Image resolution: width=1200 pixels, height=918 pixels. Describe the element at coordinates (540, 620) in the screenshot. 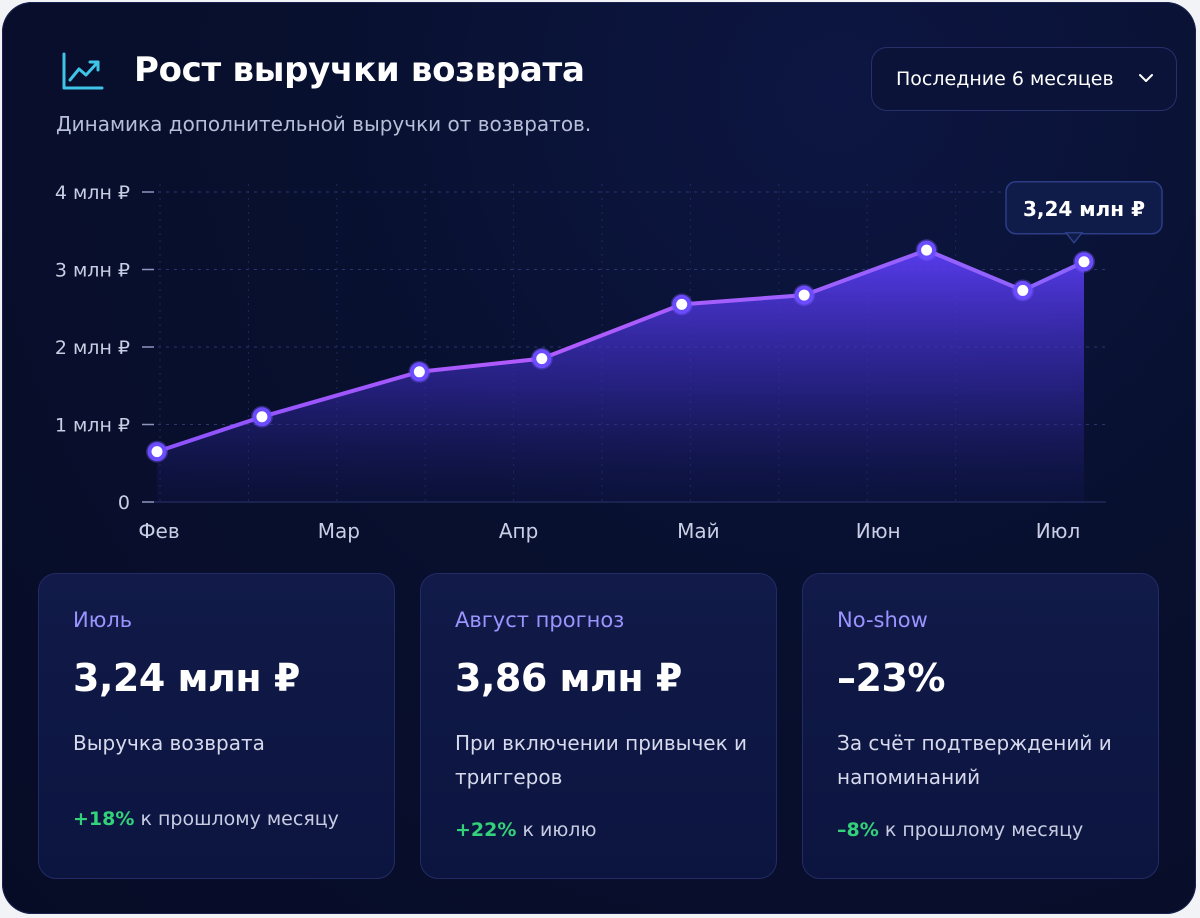

I see `stat-label: Август прогноз` at that location.